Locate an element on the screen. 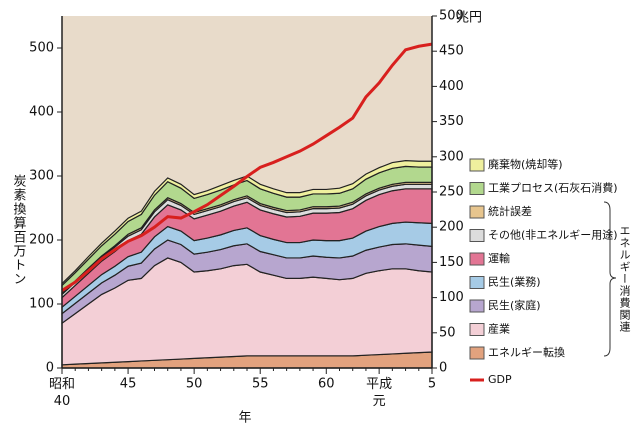 This screenshot has width=641, height=439. legend-label: その他(非エネルギー用途) is located at coordinates (553, 235).